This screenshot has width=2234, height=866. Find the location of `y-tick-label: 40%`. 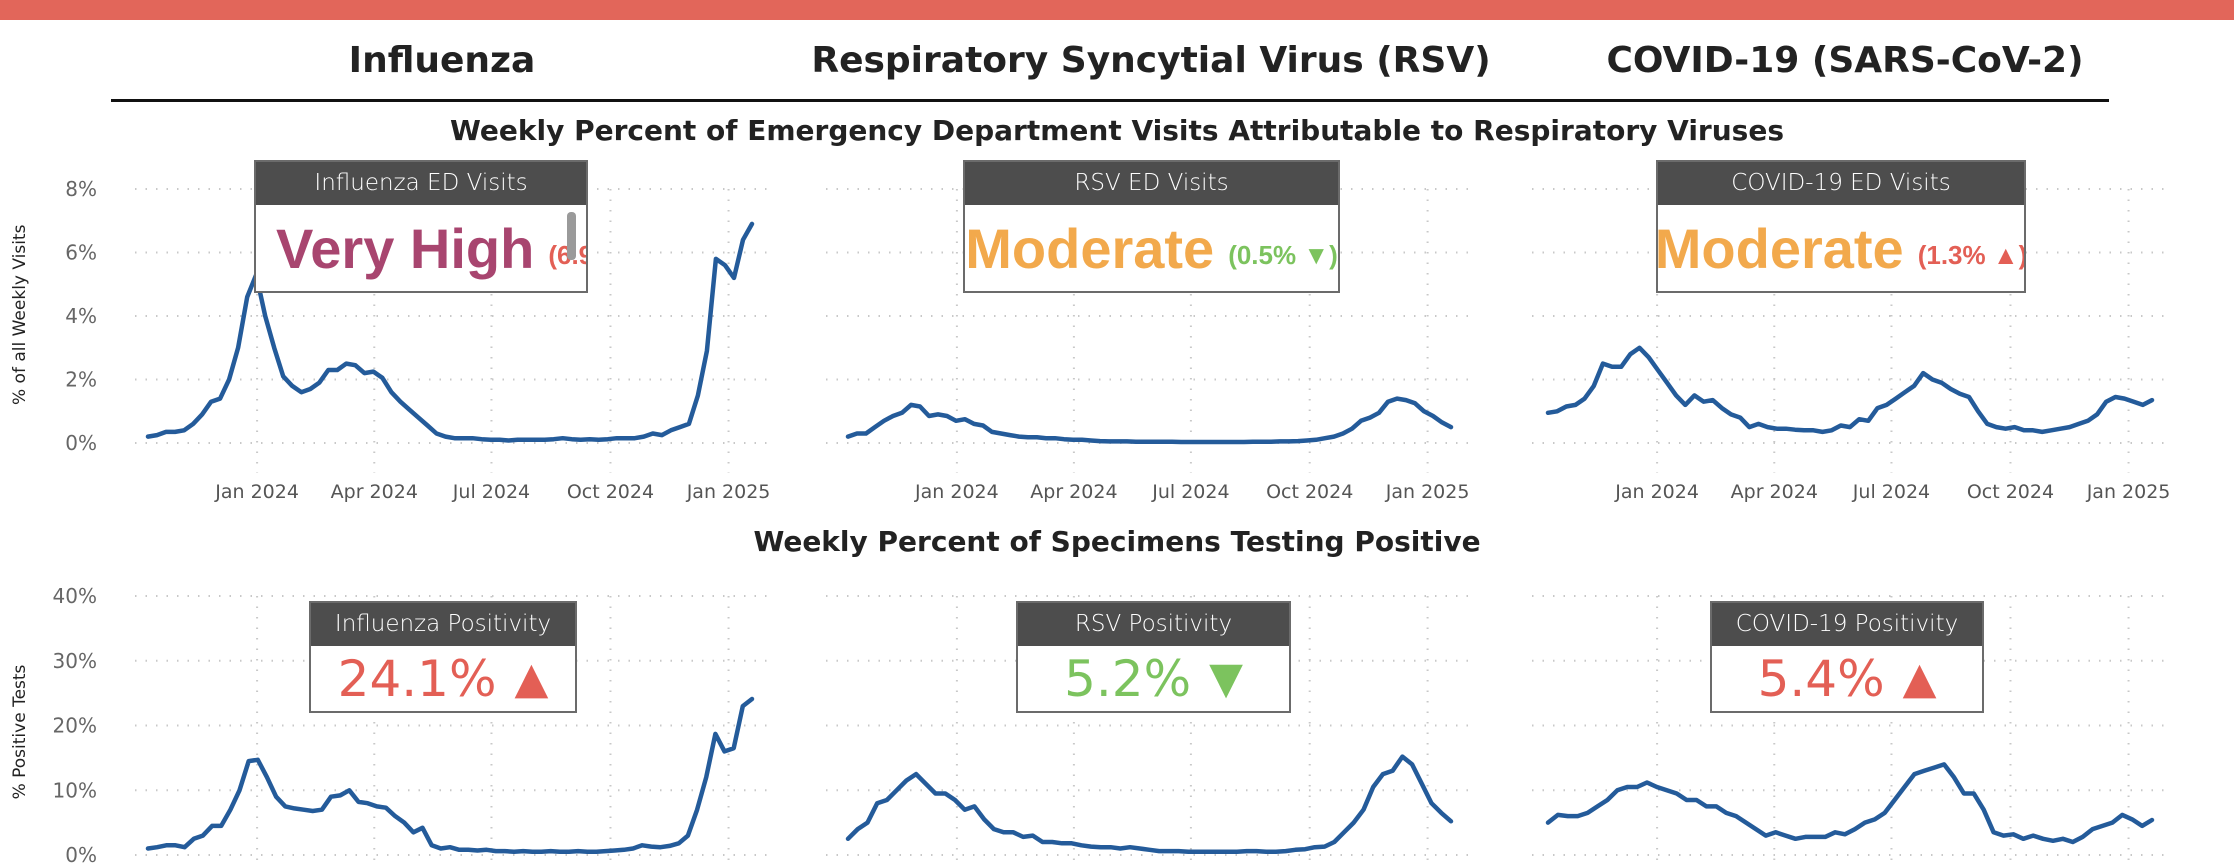

y-tick-label: 40% is located at coordinates (75, 596).